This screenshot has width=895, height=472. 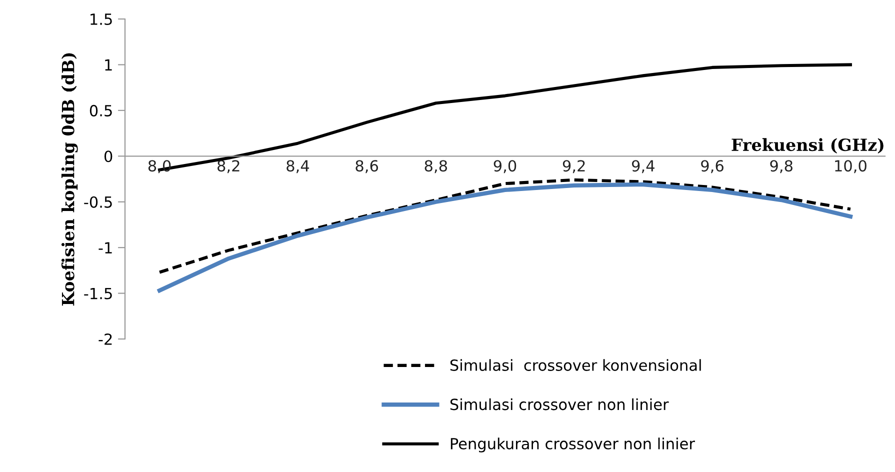 What do you see at coordinates (559, 404) in the screenshot?
I see `legend-label: Simulasi crossover non linier` at bounding box center [559, 404].